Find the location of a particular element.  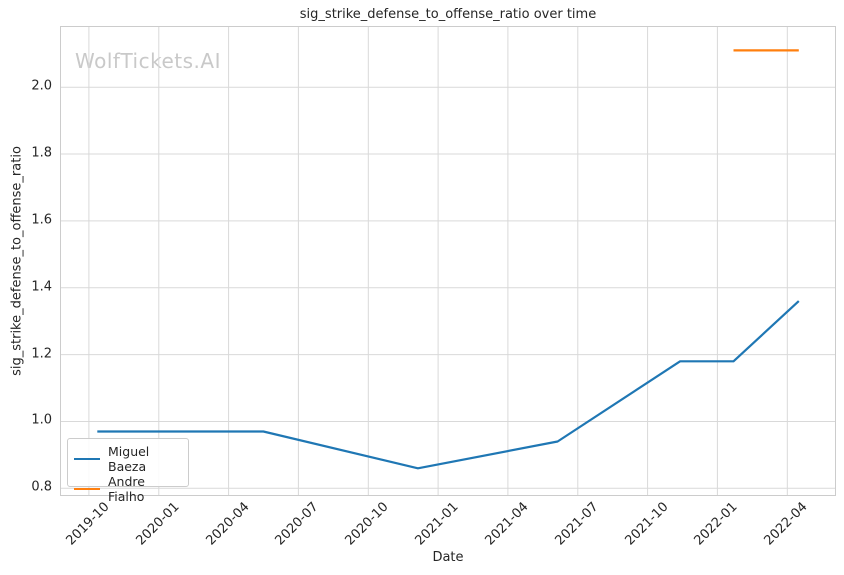

x-tick-label: 2020-01 is located at coordinates (158, 524).